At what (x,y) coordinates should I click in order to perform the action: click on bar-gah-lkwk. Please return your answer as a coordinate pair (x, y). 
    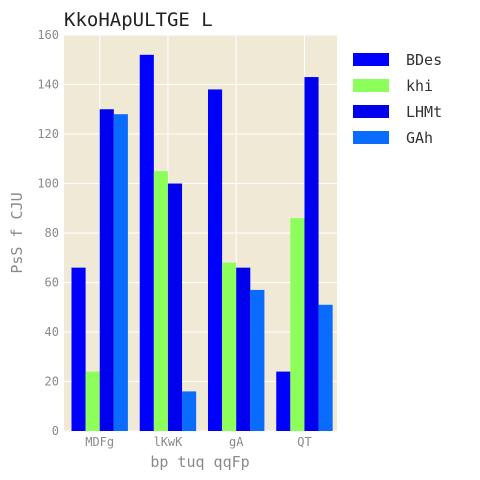
    Looking at the image, I should click on (189, 411).